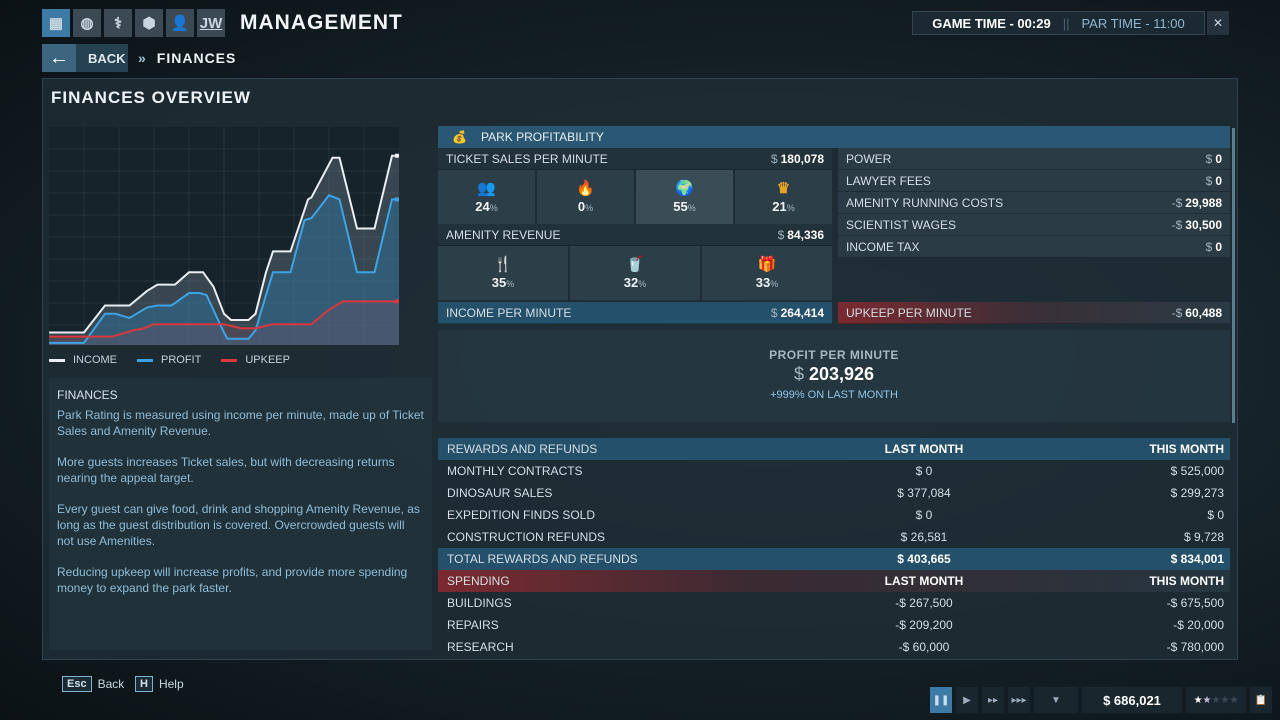 The width and height of the screenshot is (1280, 720). I want to click on cost-row: AMENITY RUNNING COSTS -$ 29,988, so click(1034, 203).